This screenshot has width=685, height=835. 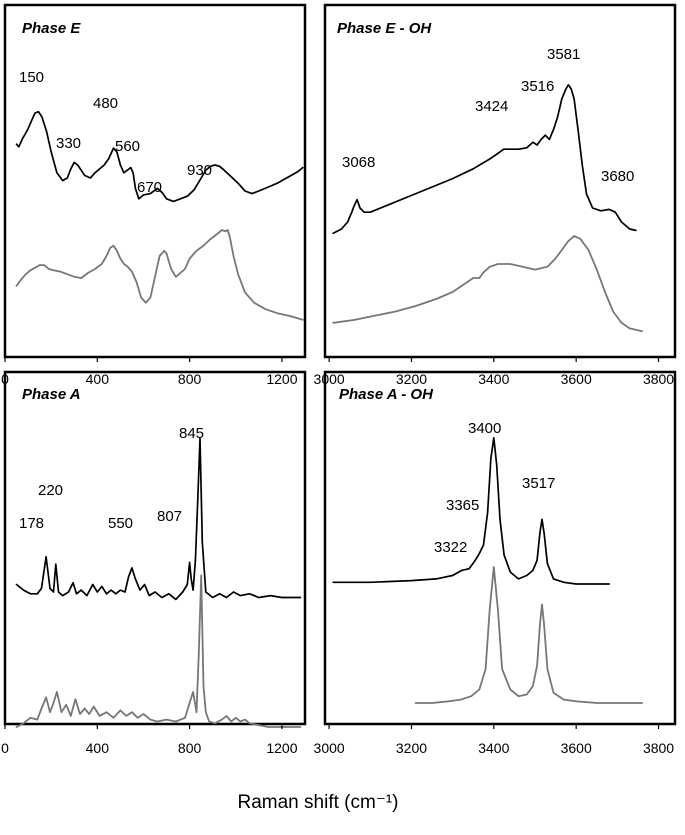 What do you see at coordinates (199, 170) in the screenshot?
I see `peak-label: 930` at bounding box center [199, 170].